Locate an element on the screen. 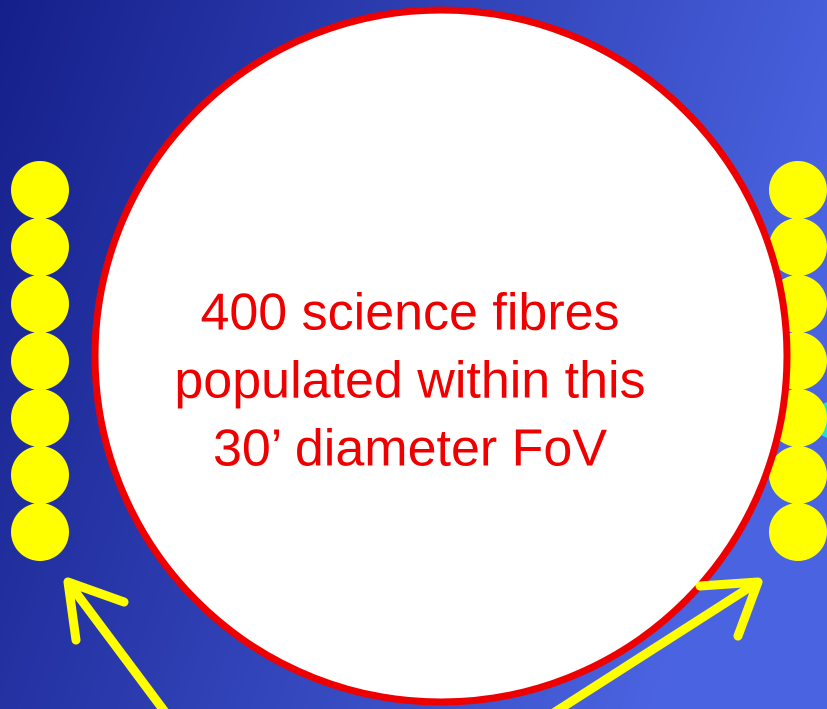  left-fibres is located at coordinates (40, 361).